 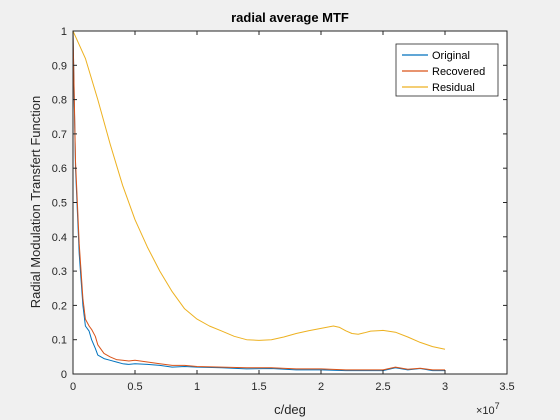 What do you see at coordinates (59, 341) in the screenshot?
I see `y-tick-label: 0.1` at bounding box center [59, 341].